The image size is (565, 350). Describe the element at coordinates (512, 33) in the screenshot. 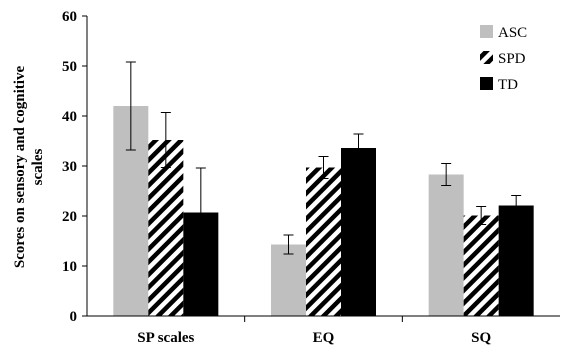

I see `legend-label-asc: ASC` at that location.